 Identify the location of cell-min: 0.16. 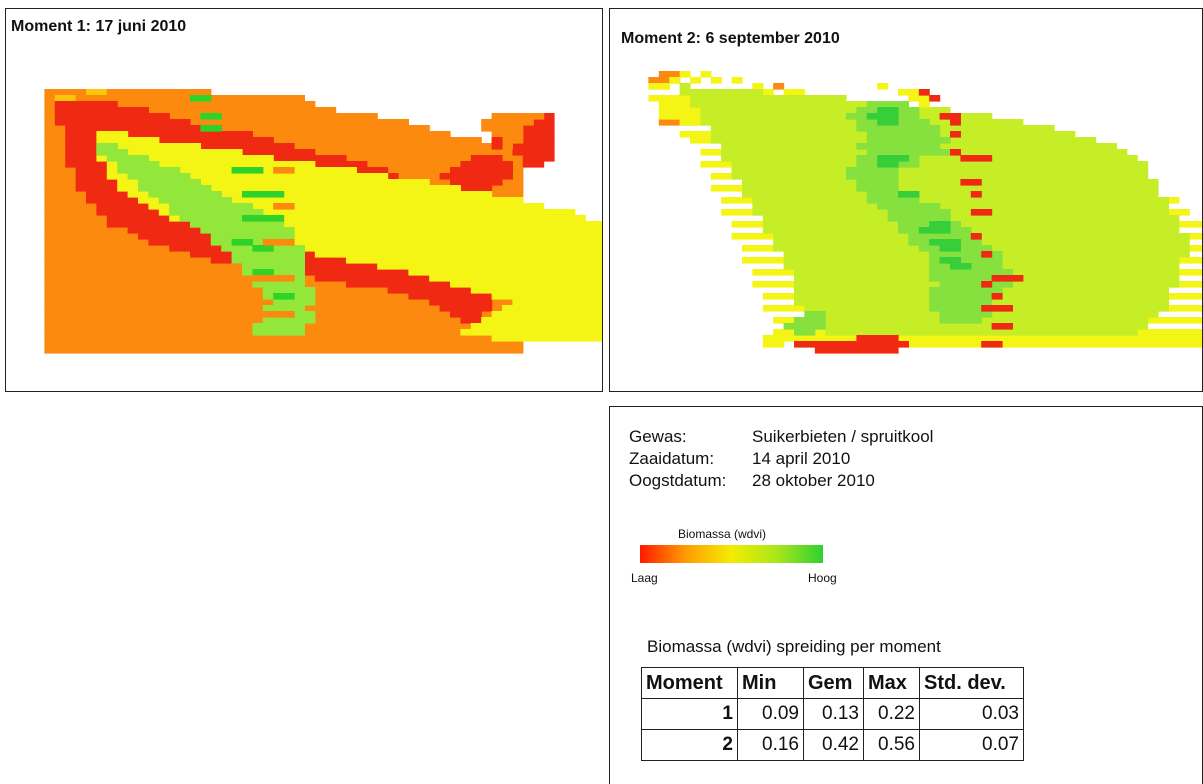
(770, 745).